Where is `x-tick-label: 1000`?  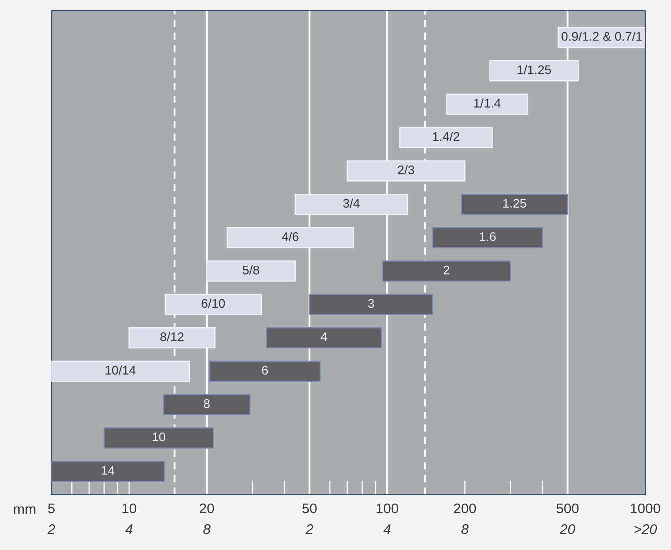
x-tick-label: 1000 is located at coordinates (645, 509).